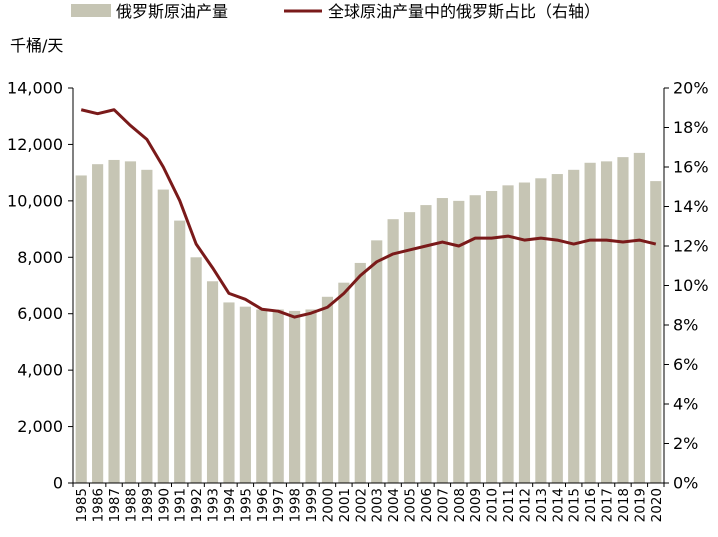 This screenshot has height=537, width=718. I want to click on y-tick-label: 10,000, so click(35, 200).